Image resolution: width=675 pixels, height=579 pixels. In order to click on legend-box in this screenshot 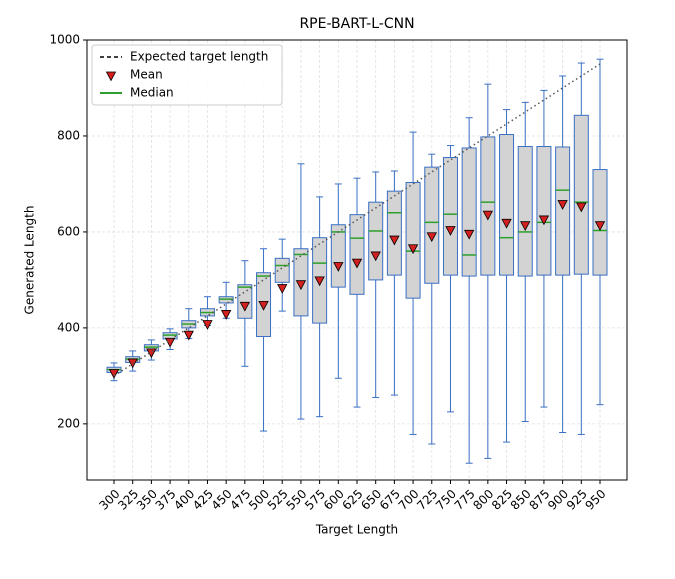, I will do `click(187, 75)`.